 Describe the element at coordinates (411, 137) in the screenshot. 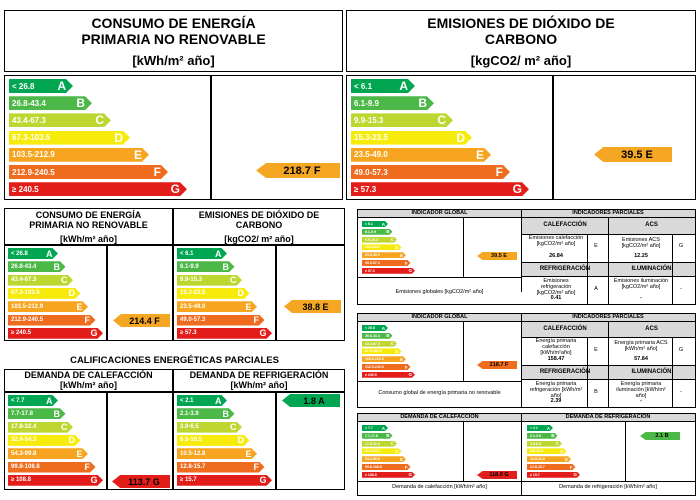

I see `top-right-bar-d: 15.3-23.5 D` at that location.